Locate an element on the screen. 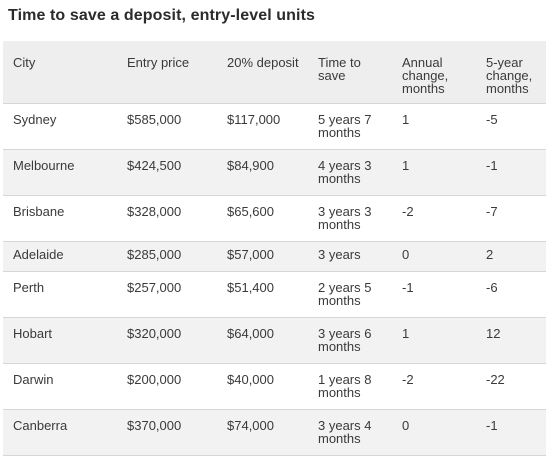  cell-entry-price: $257,000 is located at coordinates (154, 287).